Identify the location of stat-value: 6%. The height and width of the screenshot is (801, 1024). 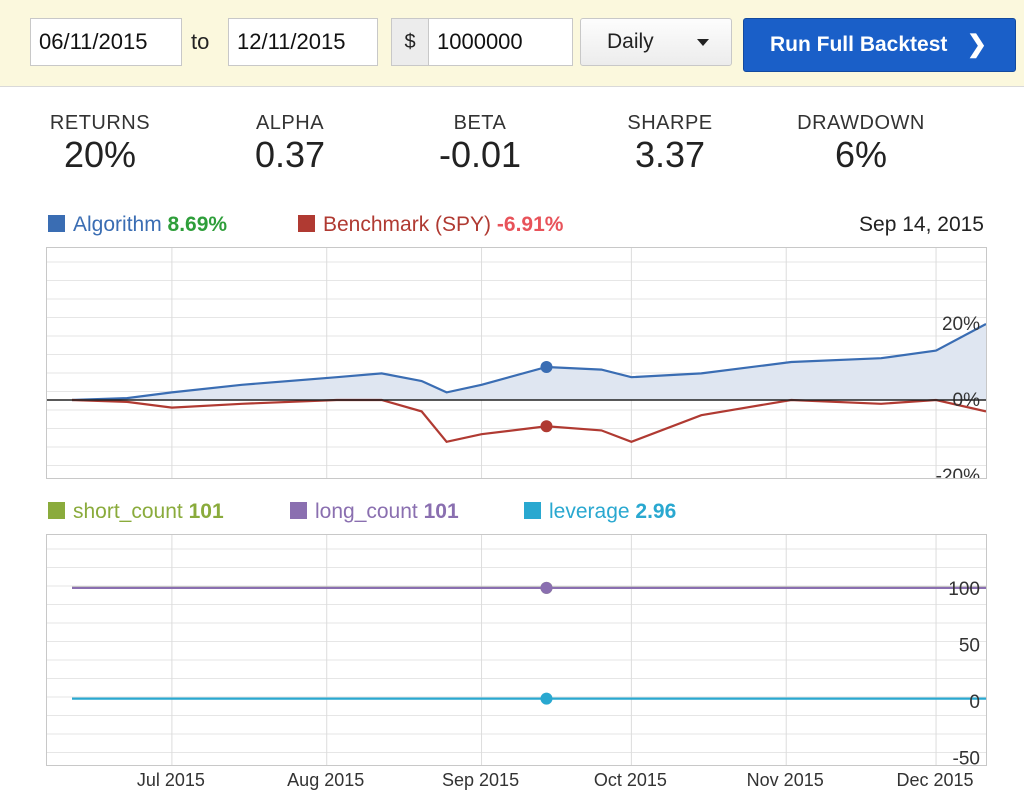
(861, 155).